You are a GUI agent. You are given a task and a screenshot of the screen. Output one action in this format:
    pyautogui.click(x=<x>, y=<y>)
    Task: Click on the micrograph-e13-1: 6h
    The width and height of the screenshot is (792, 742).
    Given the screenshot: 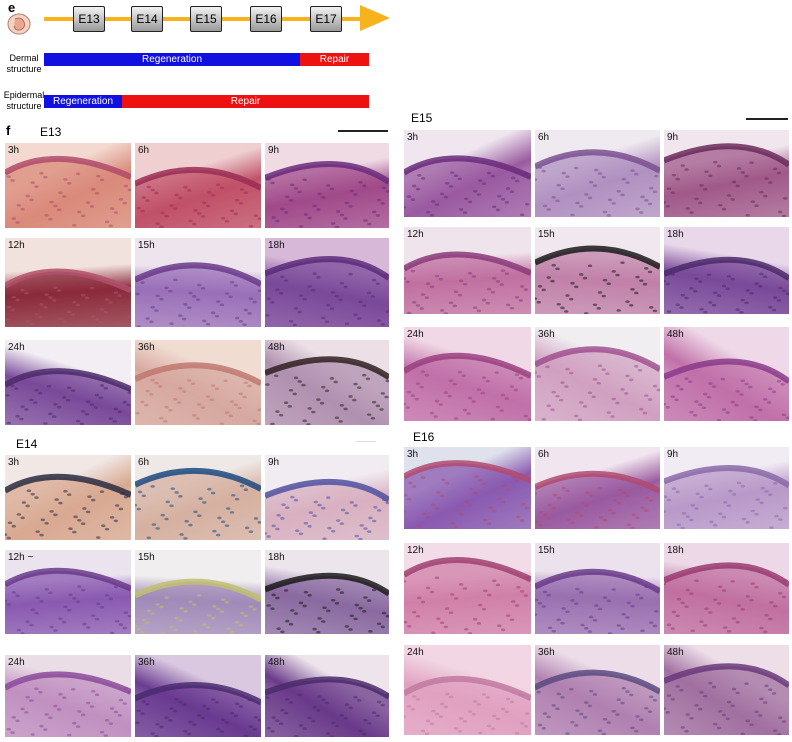 What is the action you would take?
    pyautogui.click(x=198, y=185)
    